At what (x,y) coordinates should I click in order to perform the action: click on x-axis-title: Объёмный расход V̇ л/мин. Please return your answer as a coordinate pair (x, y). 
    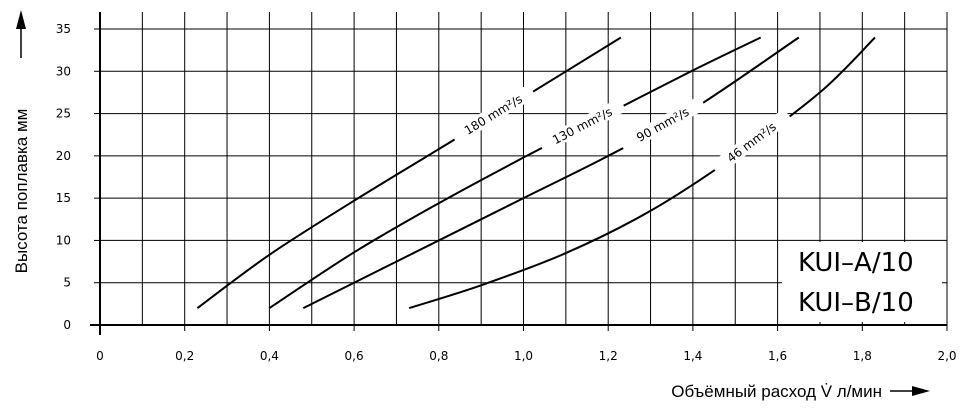
    Looking at the image, I should click on (776, 391).